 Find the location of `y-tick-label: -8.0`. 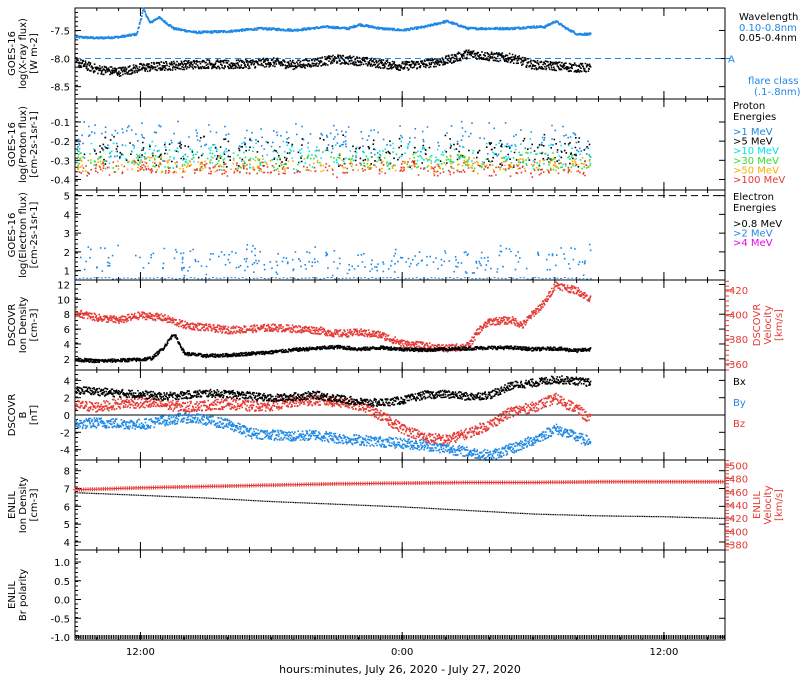

y-tick-label: -8.0 is located at coordinates (60, 60).